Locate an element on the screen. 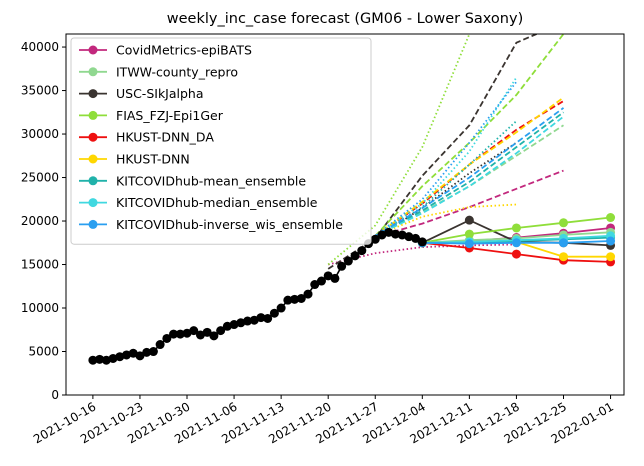 This screenshot has height=466, width=644. y-tick-label: 25000 is located at coordinates (40, 178).